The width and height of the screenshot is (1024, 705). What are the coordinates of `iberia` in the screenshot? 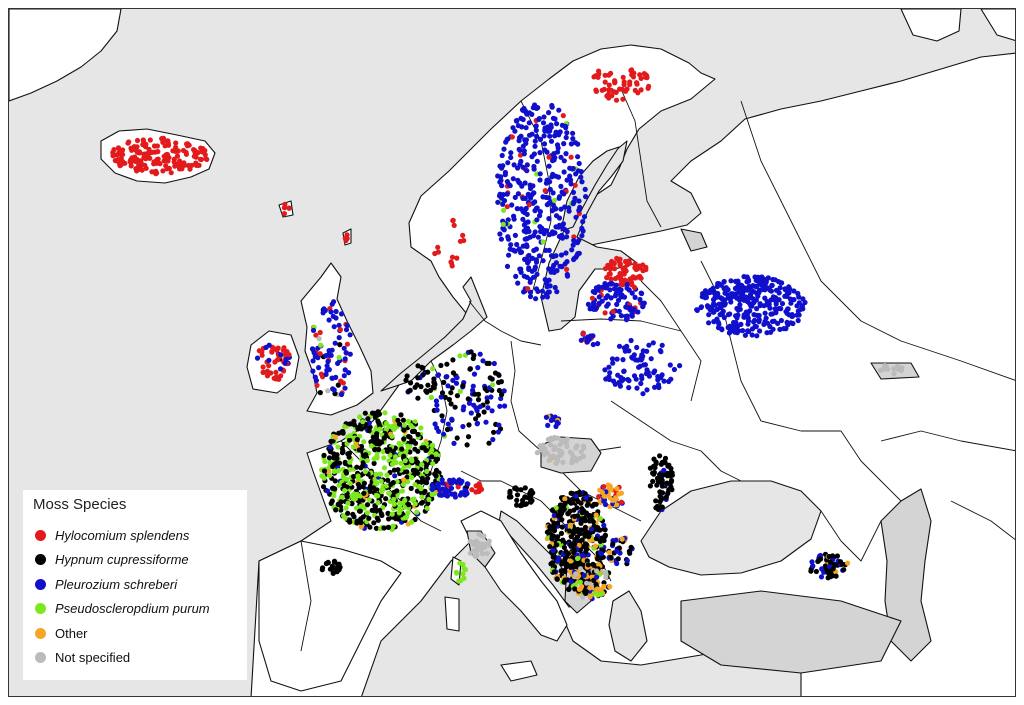 It's located at (330, 616).